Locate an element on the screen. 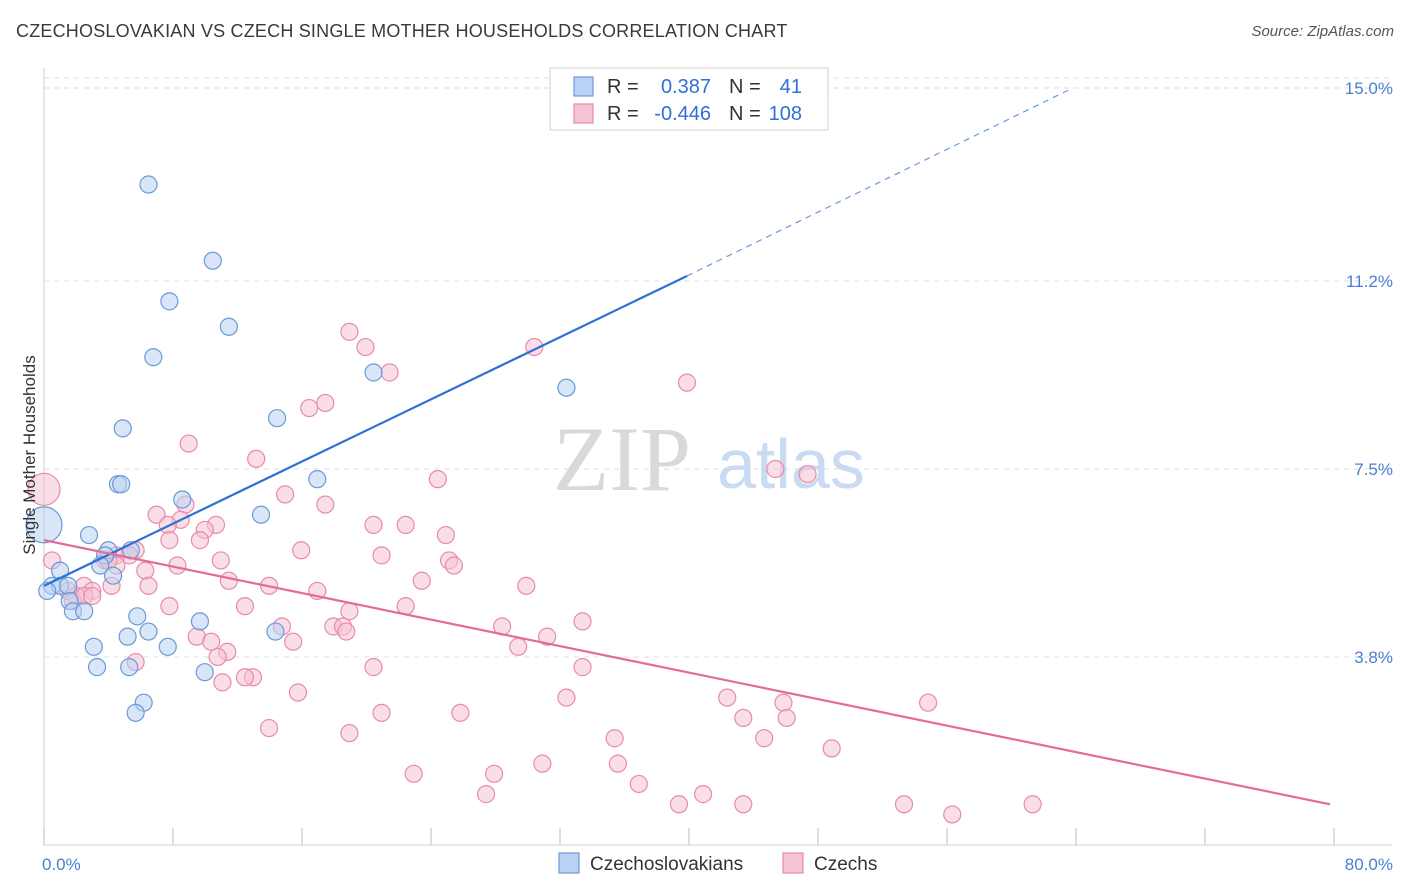 This screenshot has width=1406, height=892. legend-r-value: 0.387 is located at coordinates (686, 87).